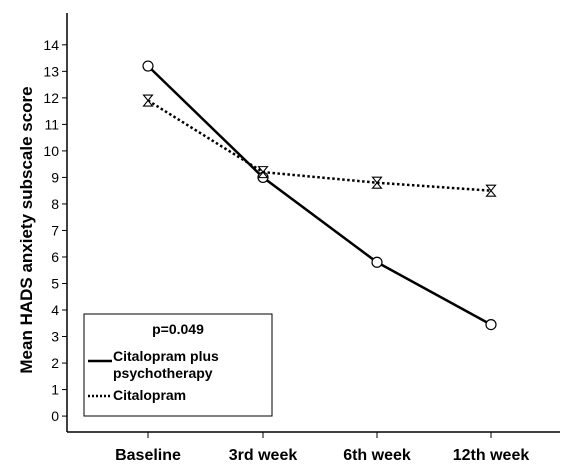 Image resolution: width=562 pixels, height=468 pixels. What do you see at coordinates (55, 363) in the screenshot?
I see `y-tick-label: 2` at bounding box center [55, 363].